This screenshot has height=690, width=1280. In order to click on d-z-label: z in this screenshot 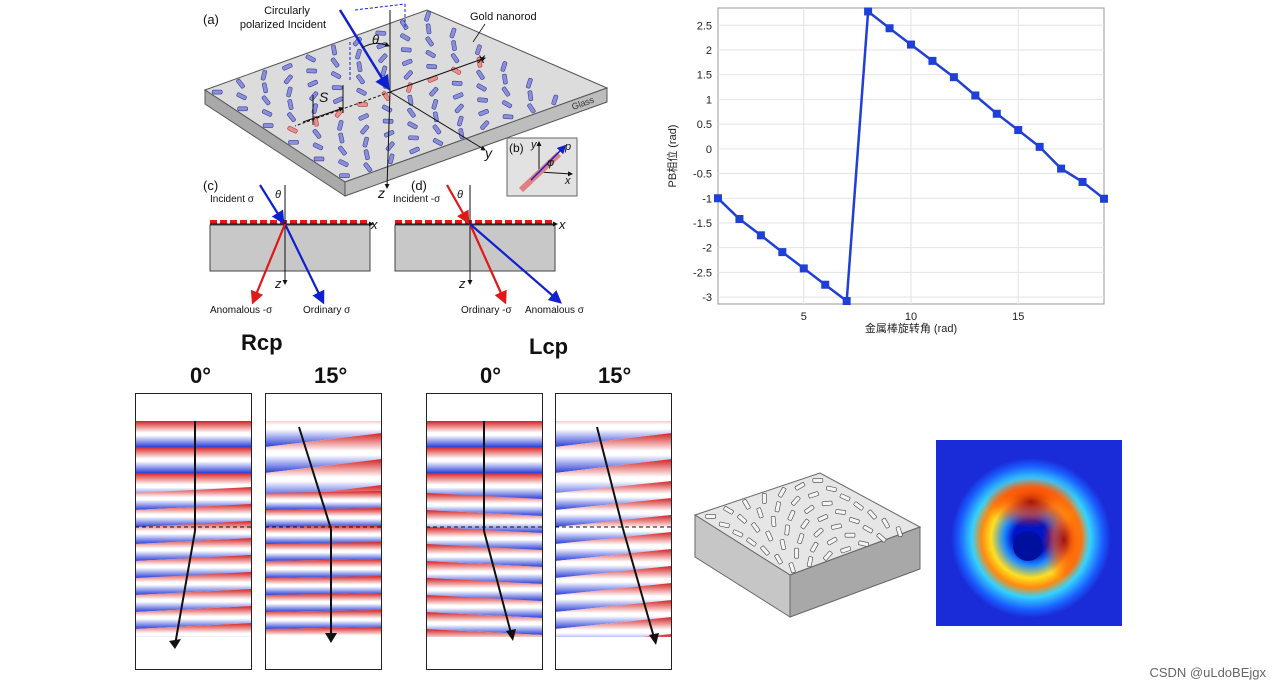, I will do `click(462, 283)`.